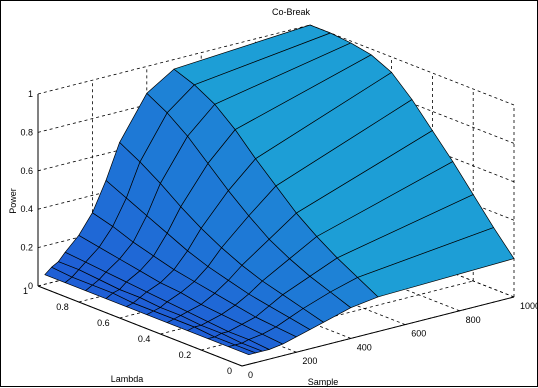 This screenshot has width=538, height=388. I want to click on y-axis-label: Lambda, so click(127, 379).